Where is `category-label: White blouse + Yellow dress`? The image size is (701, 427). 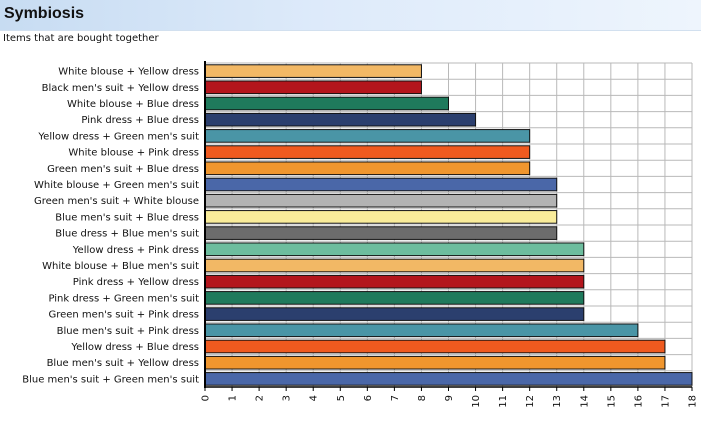
category-label: White blouse + Yellow dress is located at coordinates (128, 72).